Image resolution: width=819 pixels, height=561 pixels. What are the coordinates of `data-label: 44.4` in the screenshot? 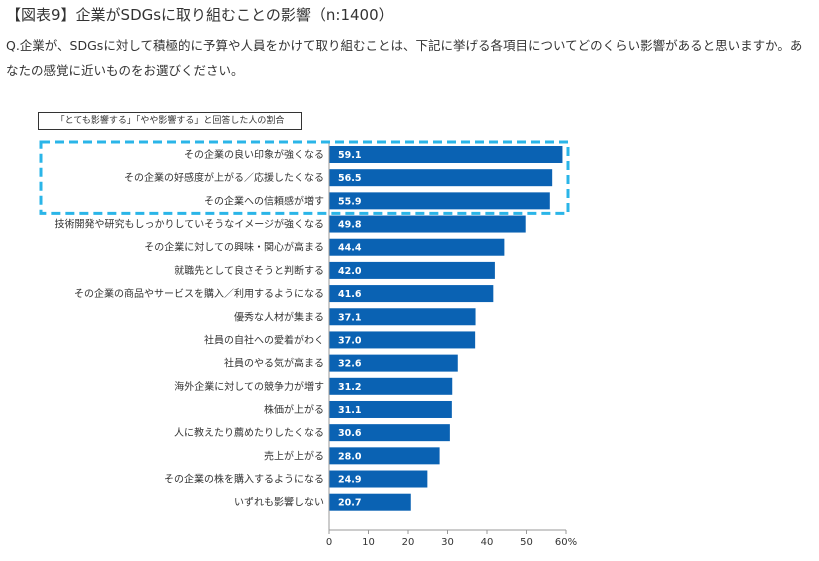 It's located at (350, 248).